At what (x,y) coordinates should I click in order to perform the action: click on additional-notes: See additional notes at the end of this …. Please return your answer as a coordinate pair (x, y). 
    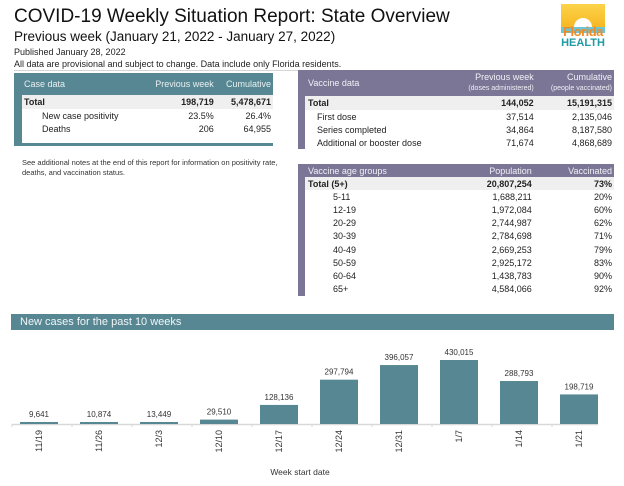
    Looking at the image, I should click on (150, 167).